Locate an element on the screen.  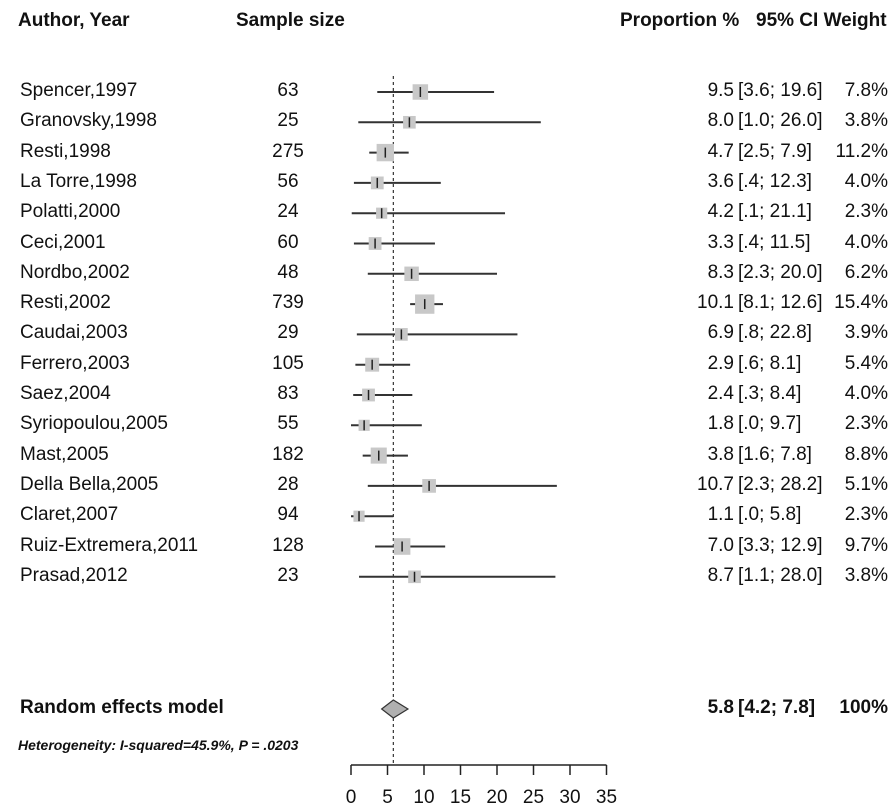
pooled-weight: 100% is located at coordinates (863, 707).